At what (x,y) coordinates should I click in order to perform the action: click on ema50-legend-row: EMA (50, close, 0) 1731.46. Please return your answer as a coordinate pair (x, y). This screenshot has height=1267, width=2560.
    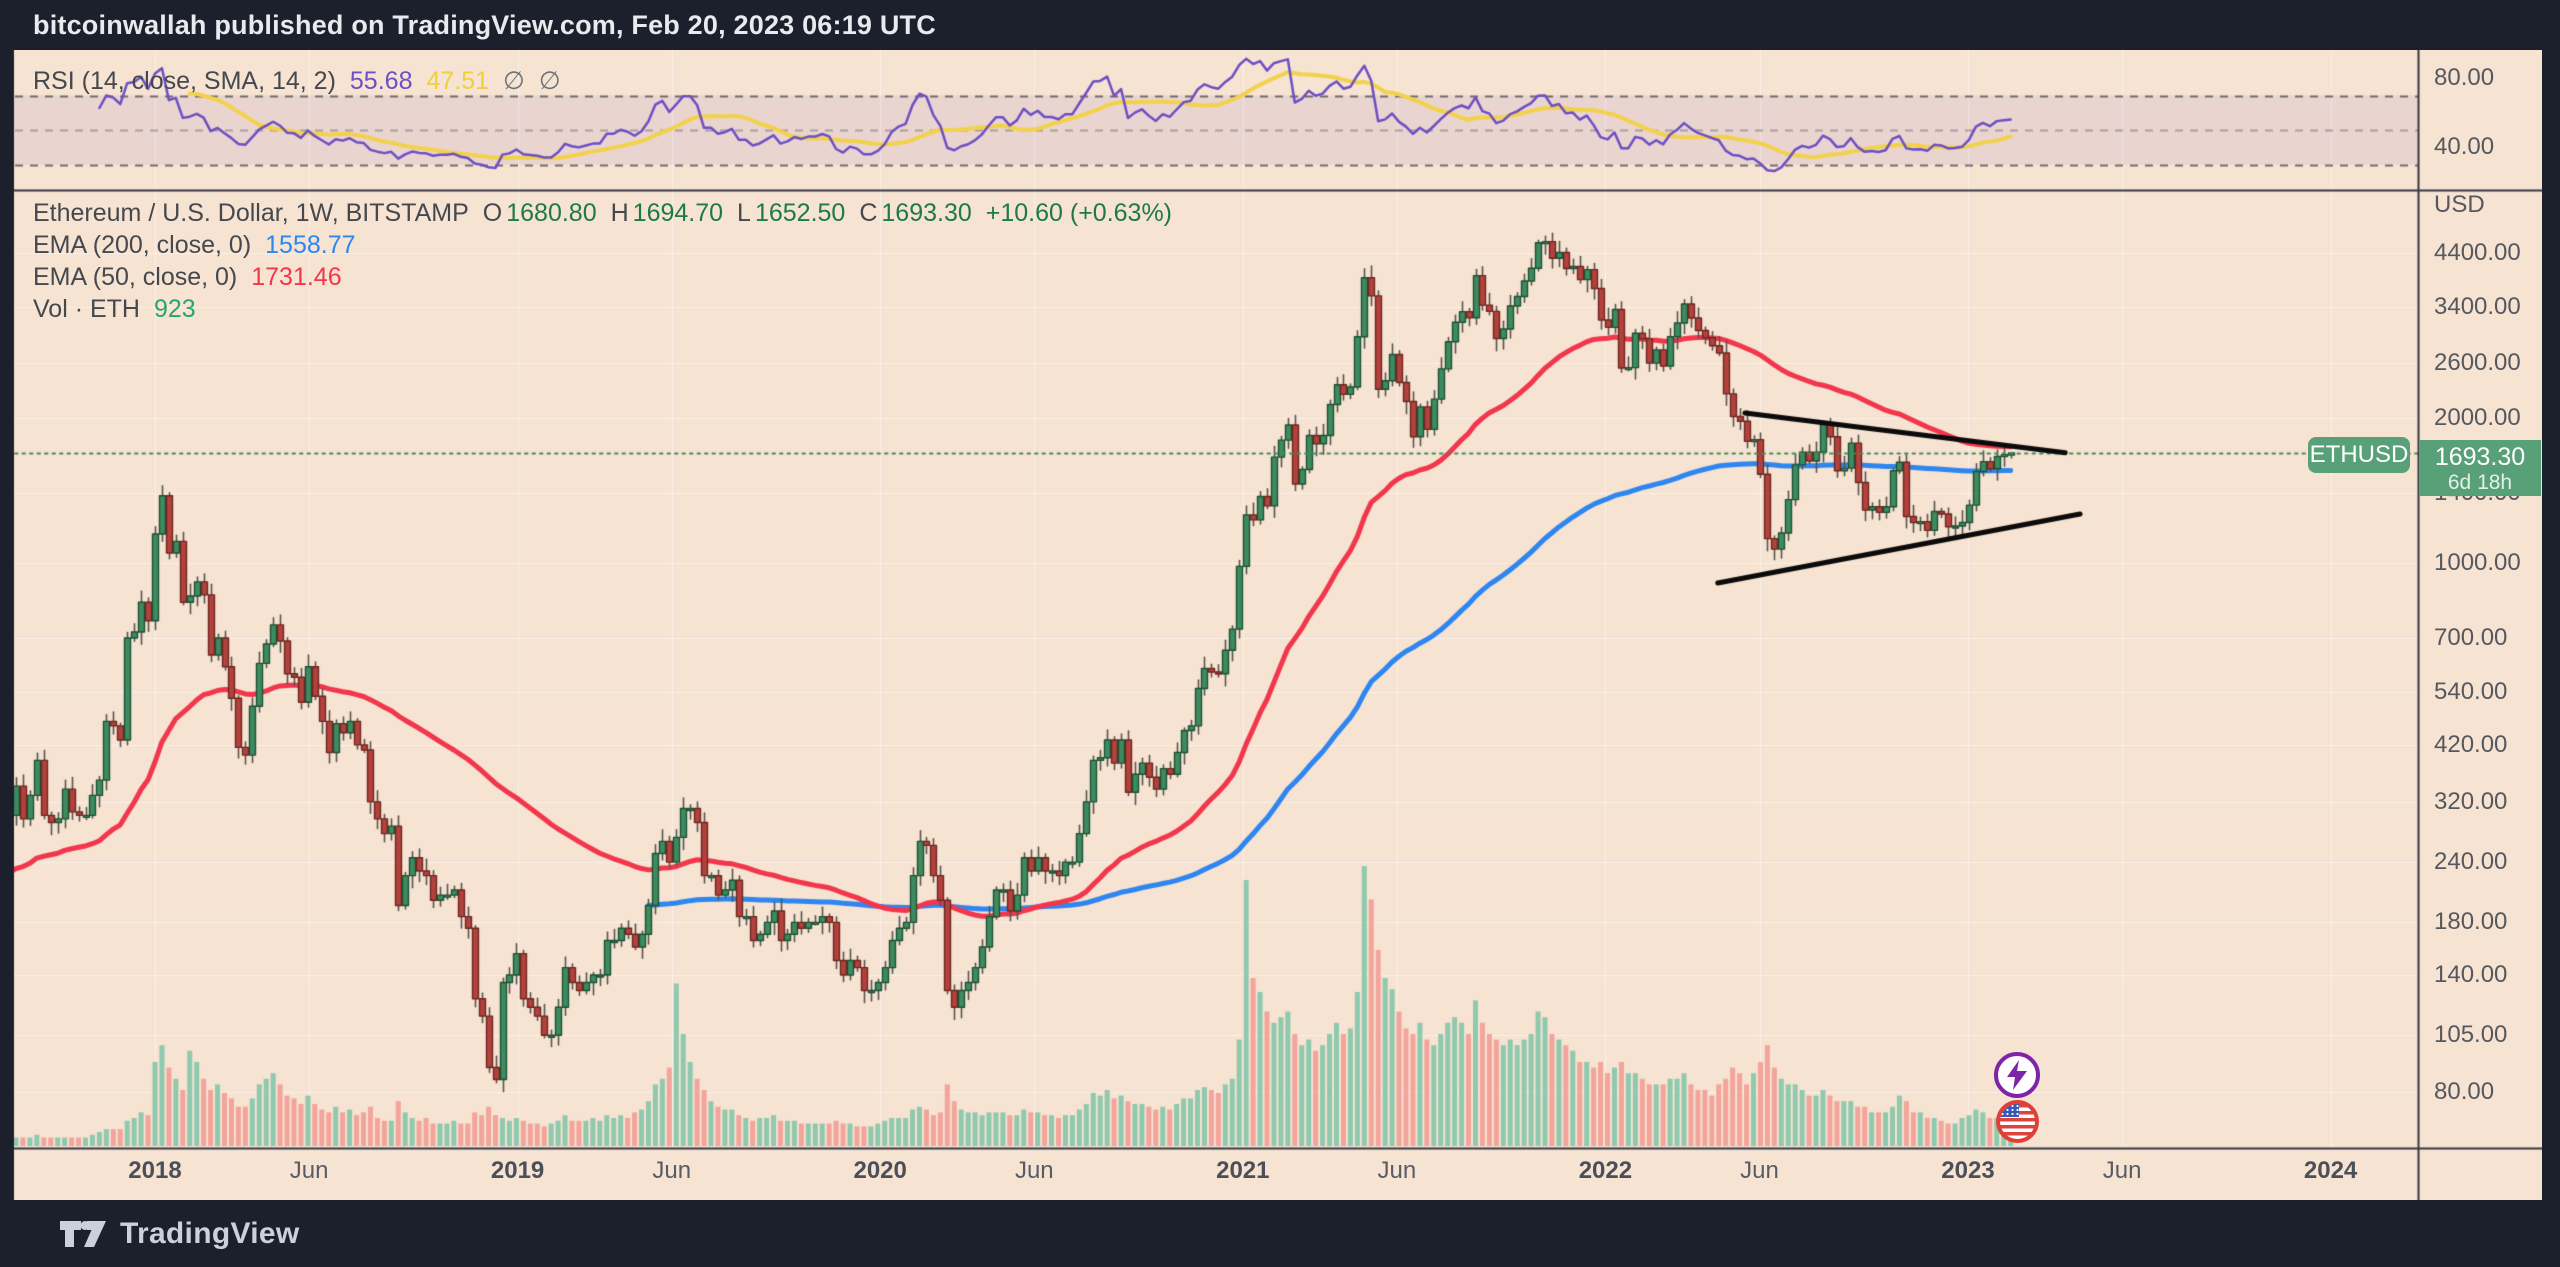
    Looking at the image, I should click on (187, 277).